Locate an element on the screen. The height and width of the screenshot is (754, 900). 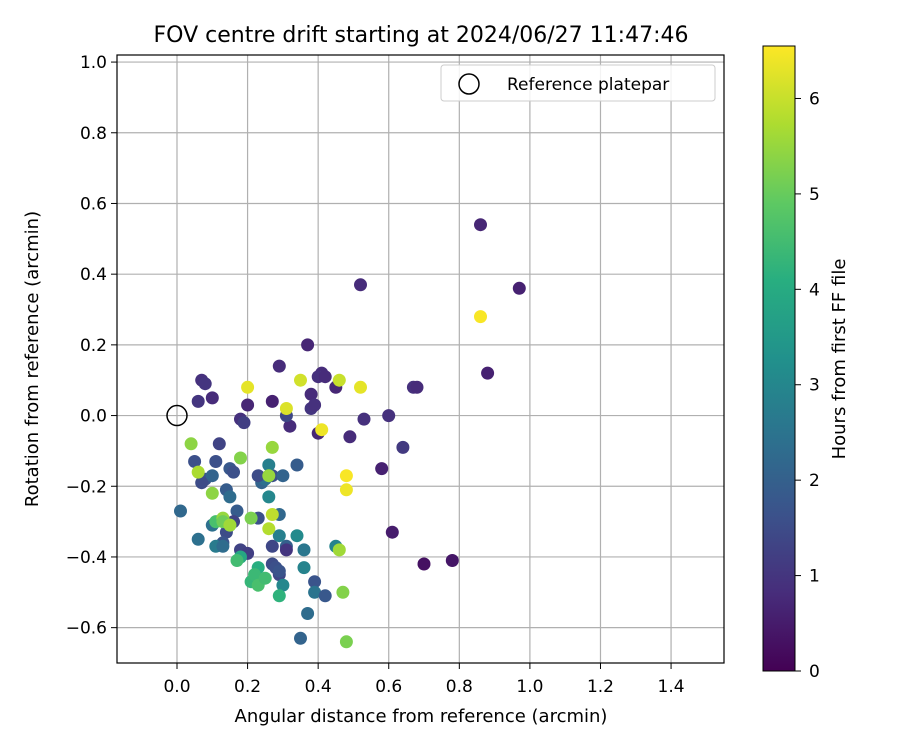
x-tick-label: 1.0 is located at coordinates (529, 687).